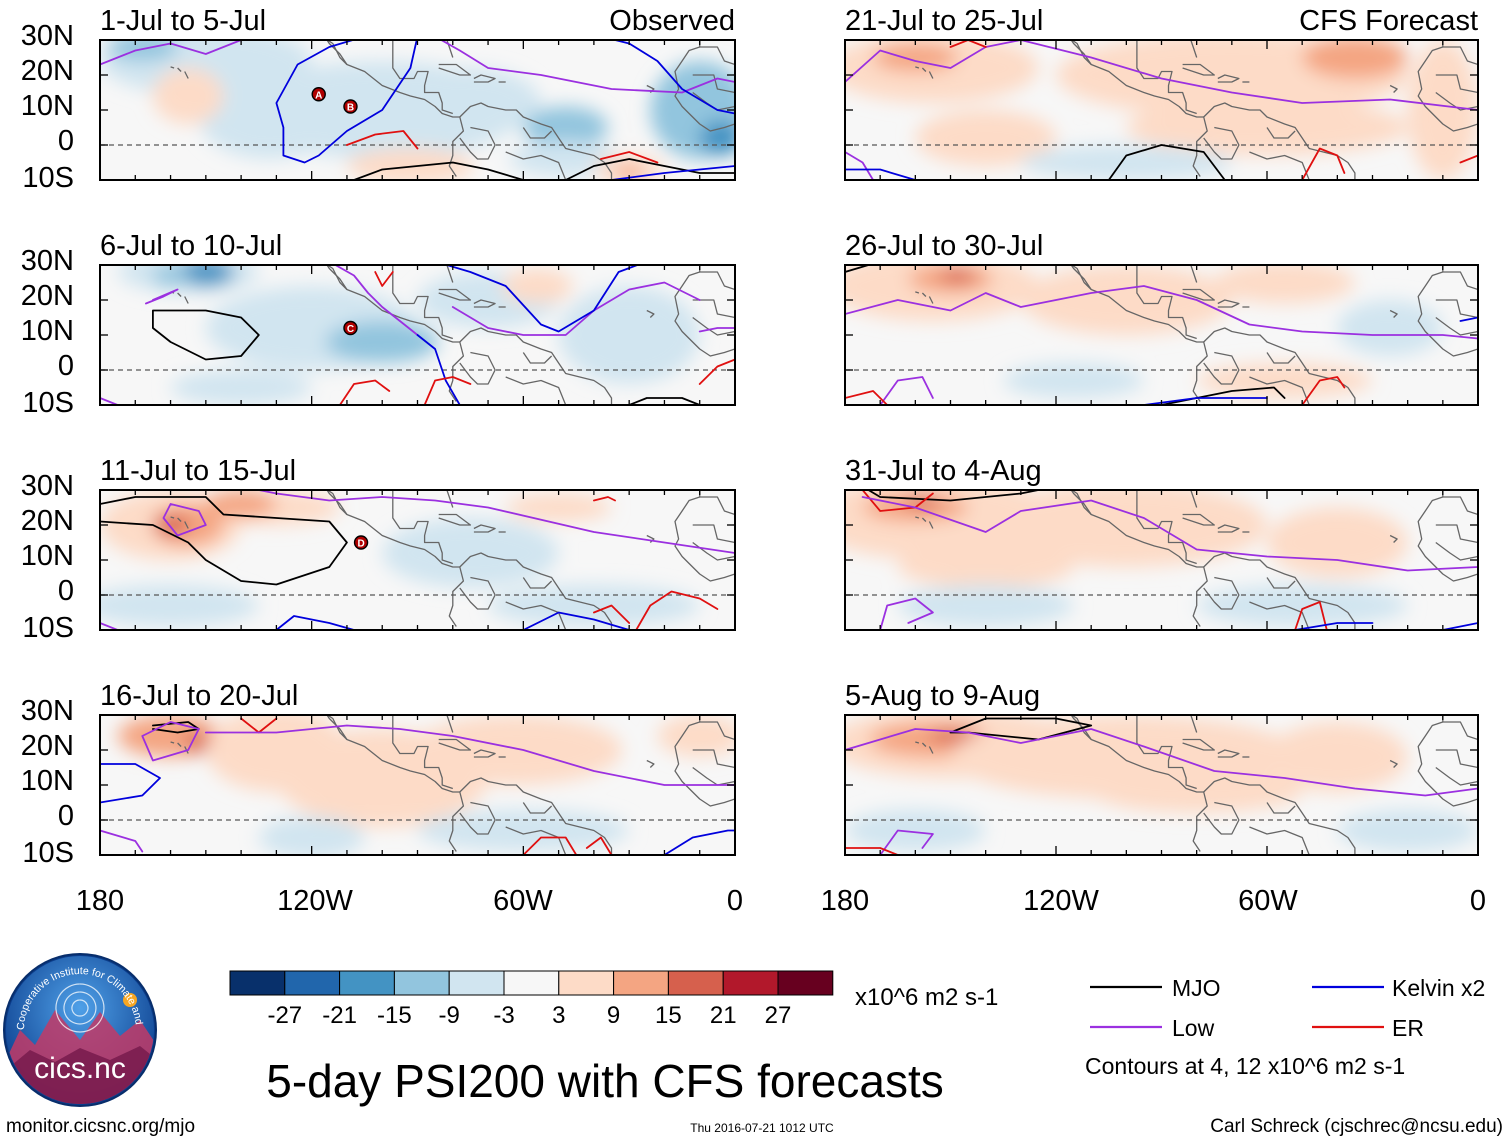 This screenshot has height=1142, width=1510. I want to click on lon-label: 120W, so click(315, 901).